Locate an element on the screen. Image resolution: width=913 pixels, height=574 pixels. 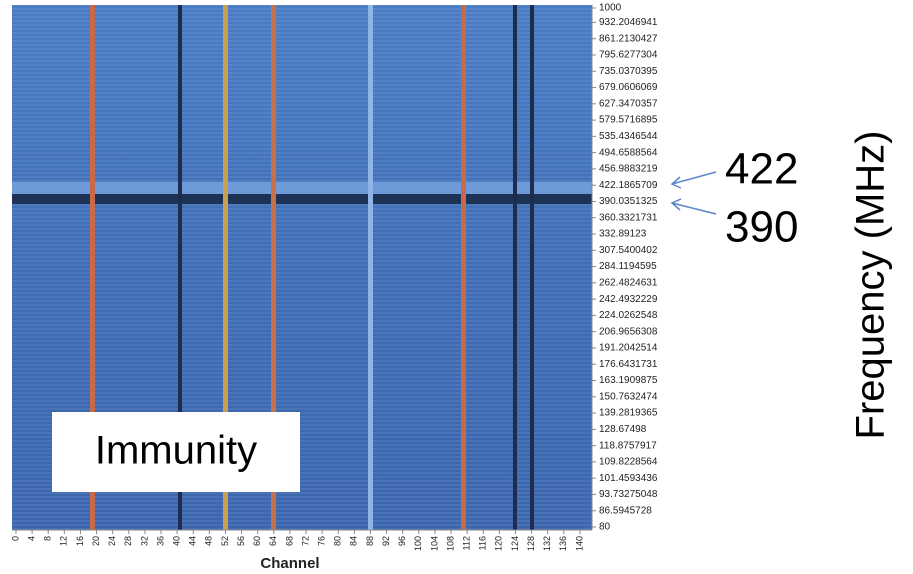
y-tick-label: 262.4824631 is located at coordinates (628, 282).